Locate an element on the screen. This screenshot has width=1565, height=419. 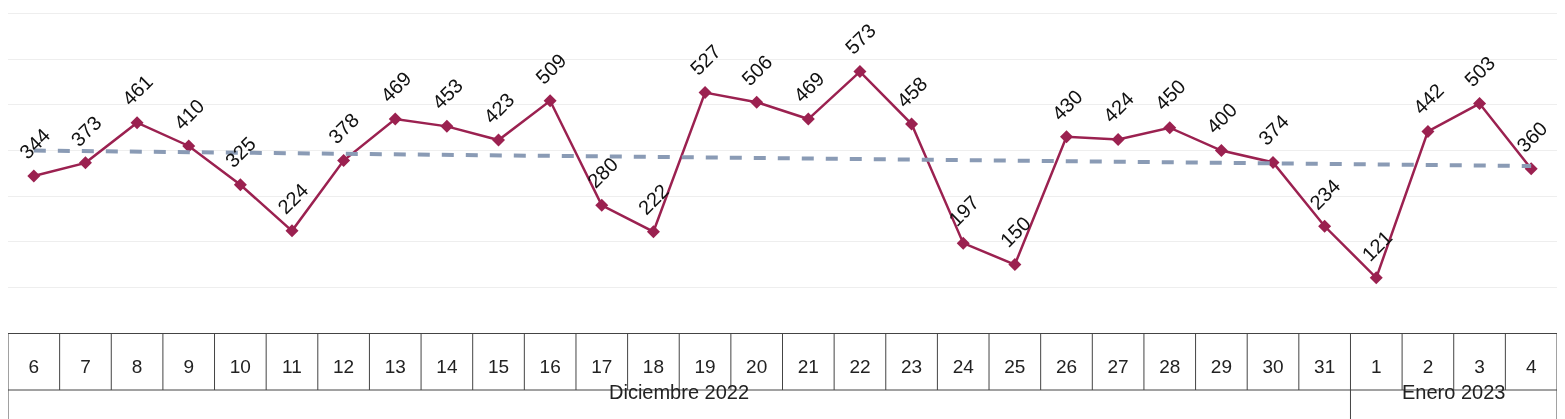
data-label: 325 is located at coordinates (240, 152).